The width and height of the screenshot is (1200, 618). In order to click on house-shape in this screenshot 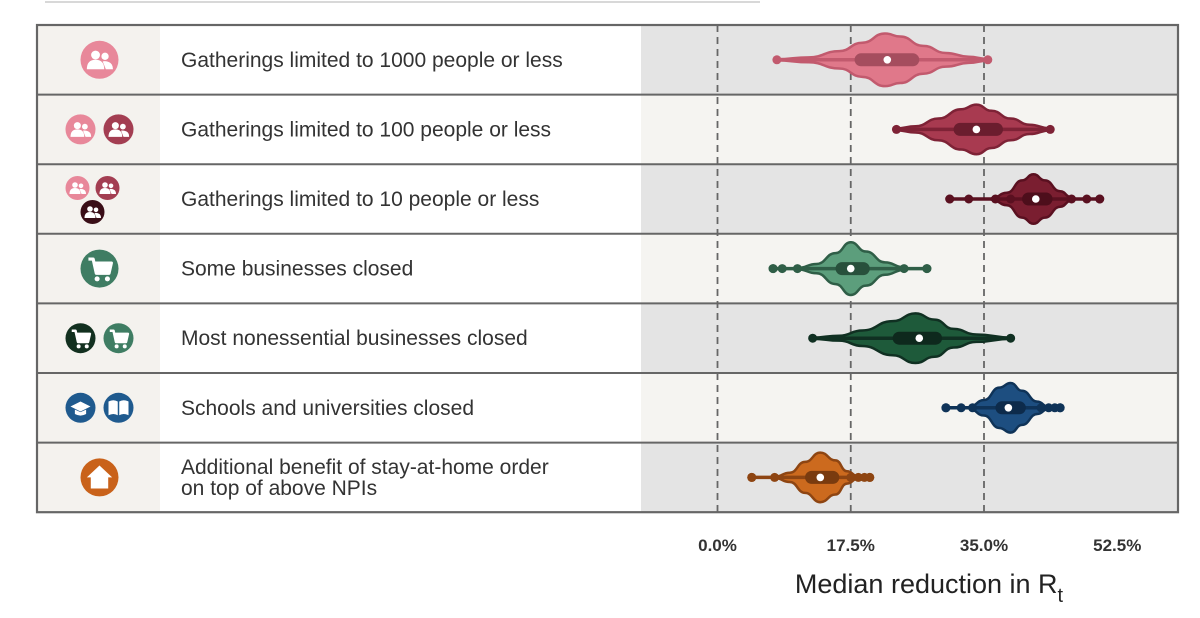, I will do `click(99, 477)`.